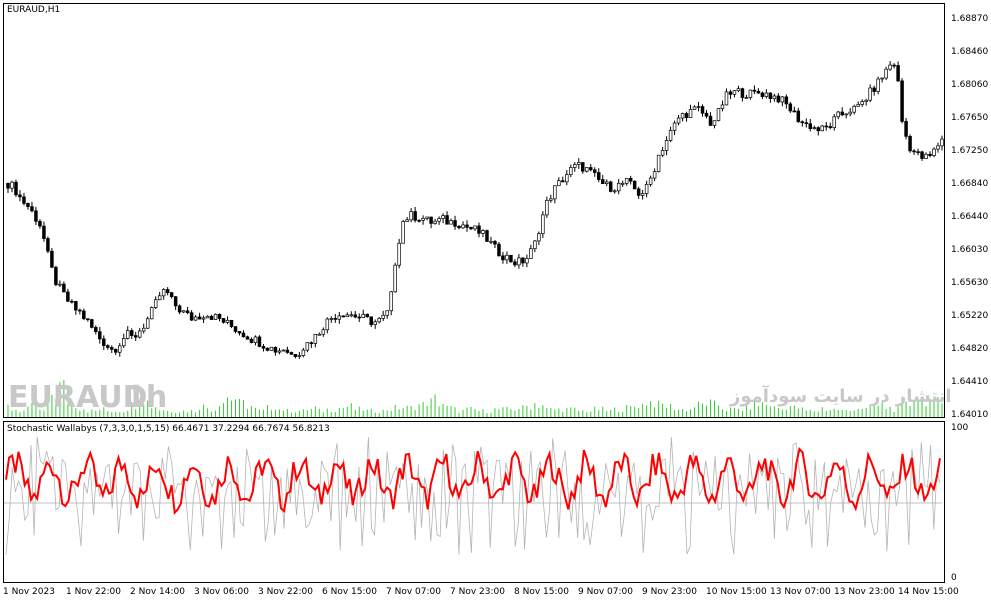 This screenshot has height=605, width=991. Describe the element at coordinates (349, 592) in the screenshot. I see `time-tick: 6 Nov 15:00` at that location.